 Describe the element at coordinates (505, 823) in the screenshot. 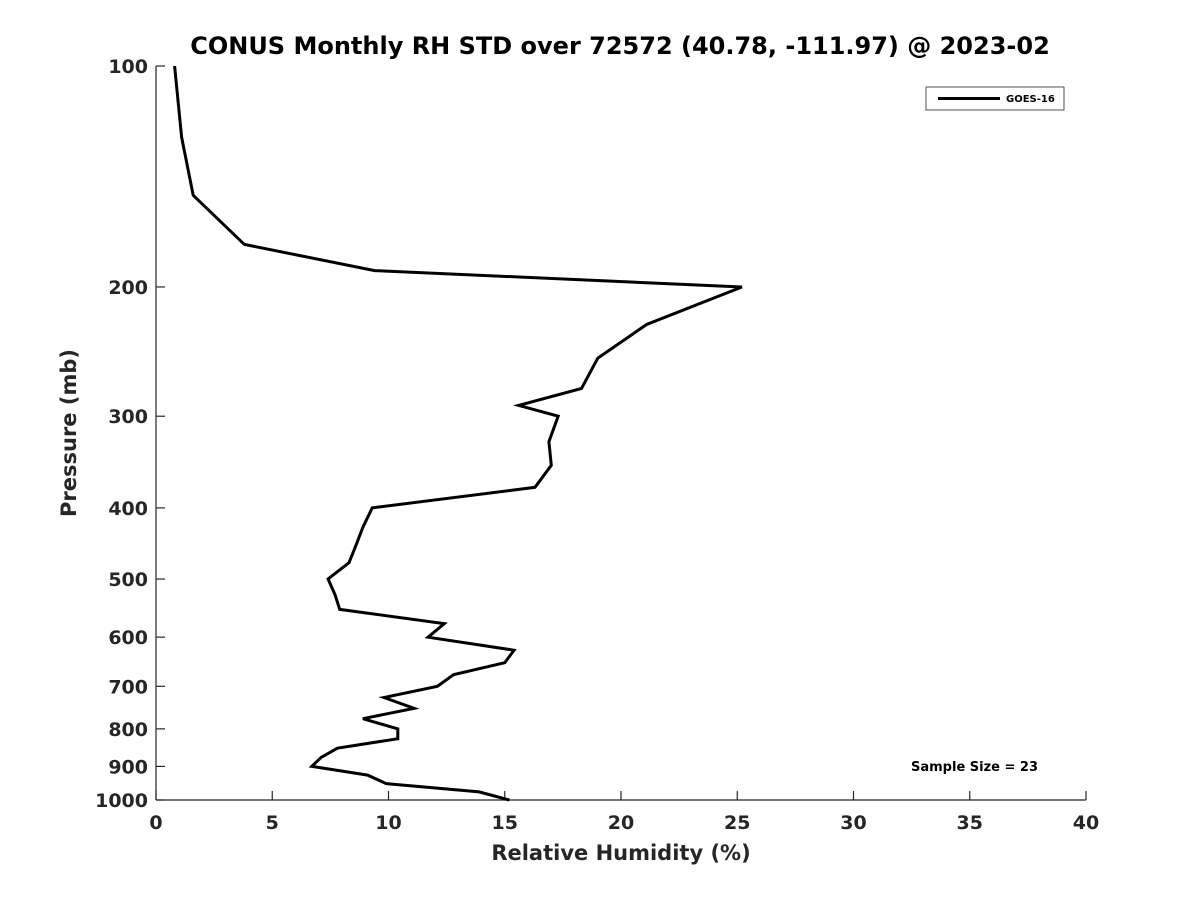

I see `x-tick-label: 15` at that location.